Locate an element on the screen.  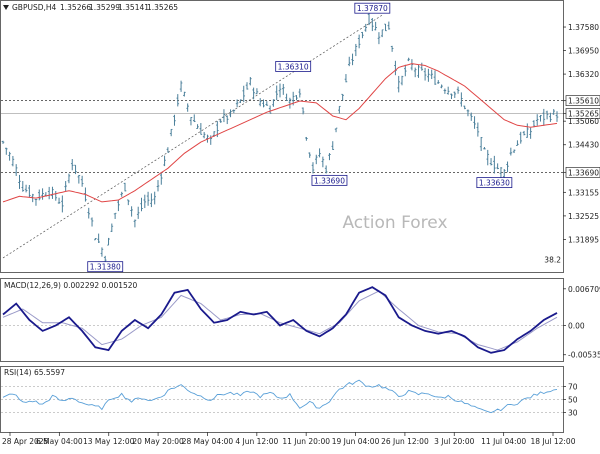
time-tick-label: 26 Jun 12:00 is located at coordinates (405, 441).